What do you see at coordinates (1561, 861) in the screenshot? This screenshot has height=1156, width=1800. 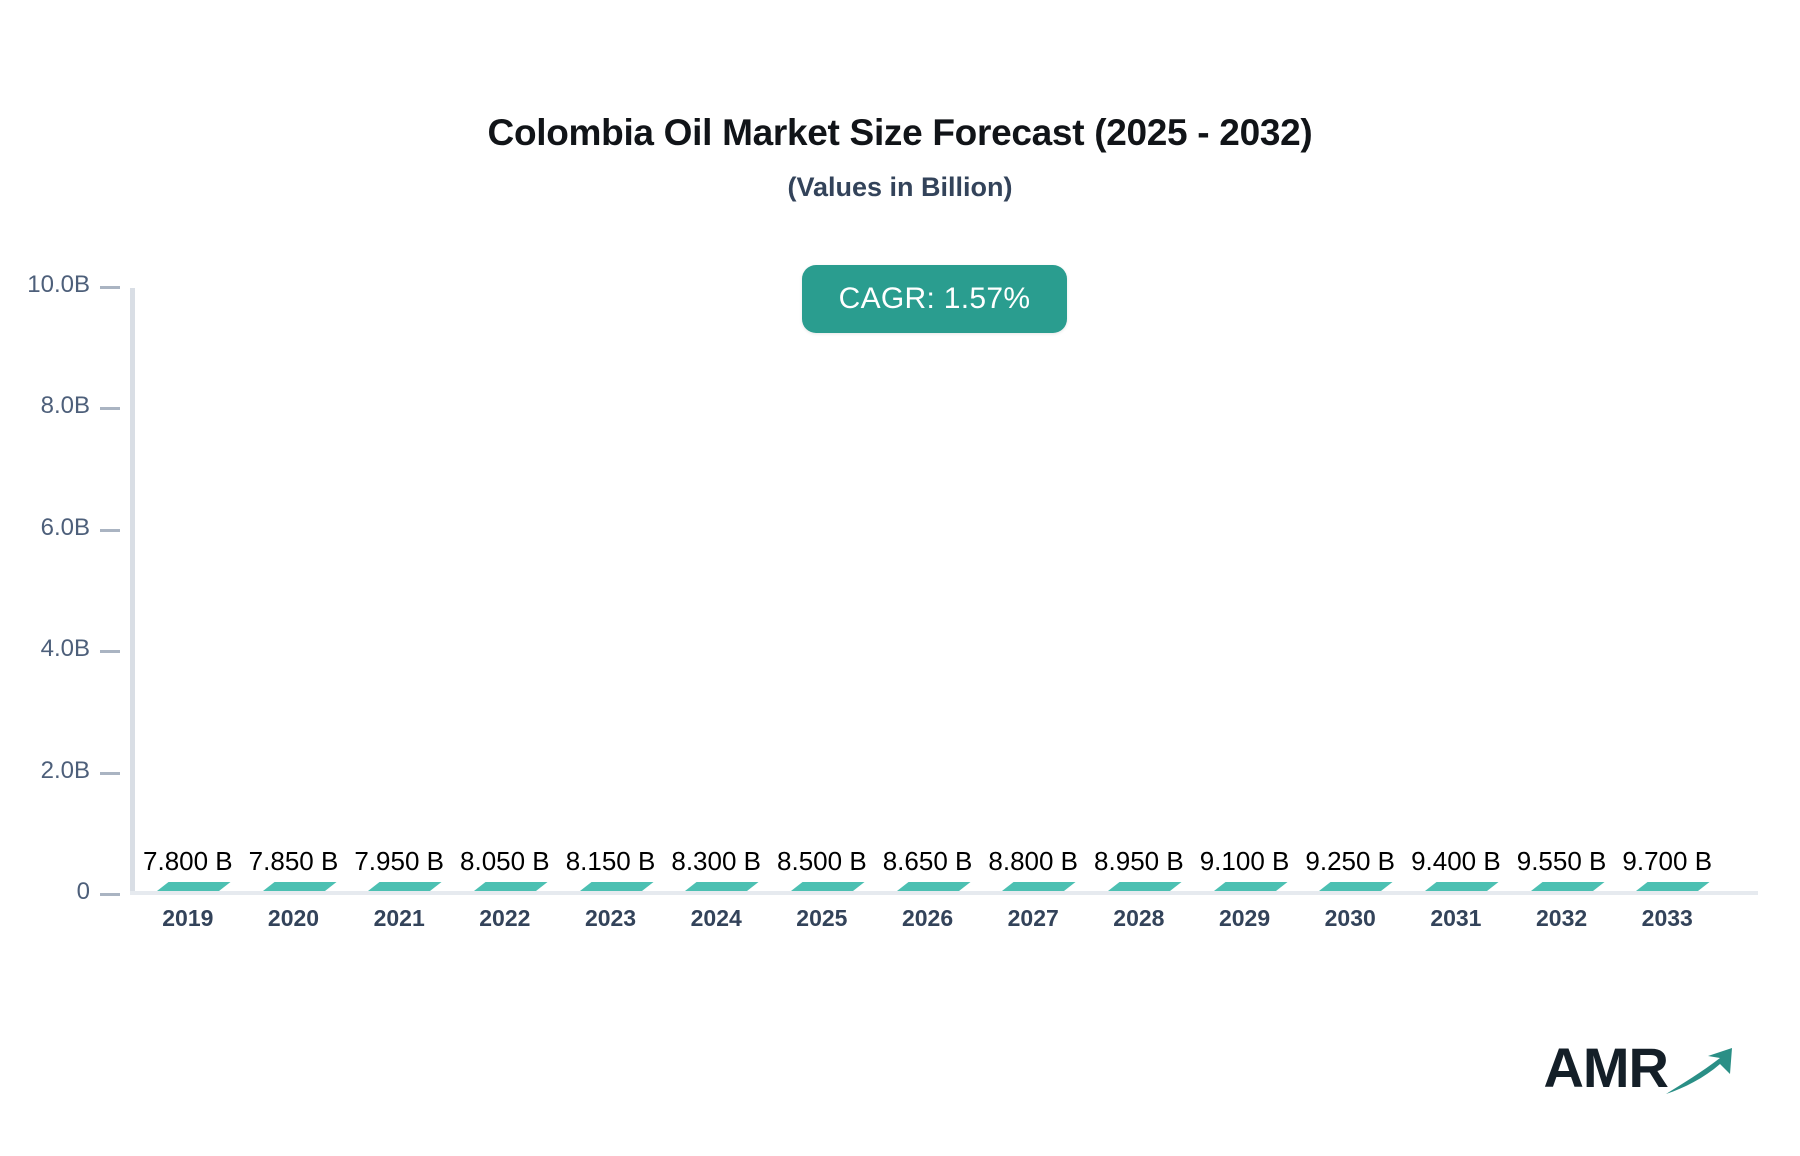 I see `bar-value-label: 9.550 B` at bounding box center [1561, 861].